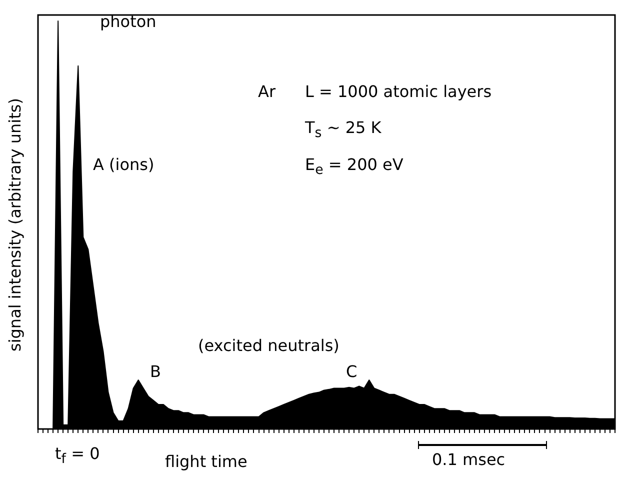 This screenshot has height=477, width=620. Describe the element at coordinates (398, 91) in the screenshot. I see `annotation: L = 1000 atomic layers` at that location.